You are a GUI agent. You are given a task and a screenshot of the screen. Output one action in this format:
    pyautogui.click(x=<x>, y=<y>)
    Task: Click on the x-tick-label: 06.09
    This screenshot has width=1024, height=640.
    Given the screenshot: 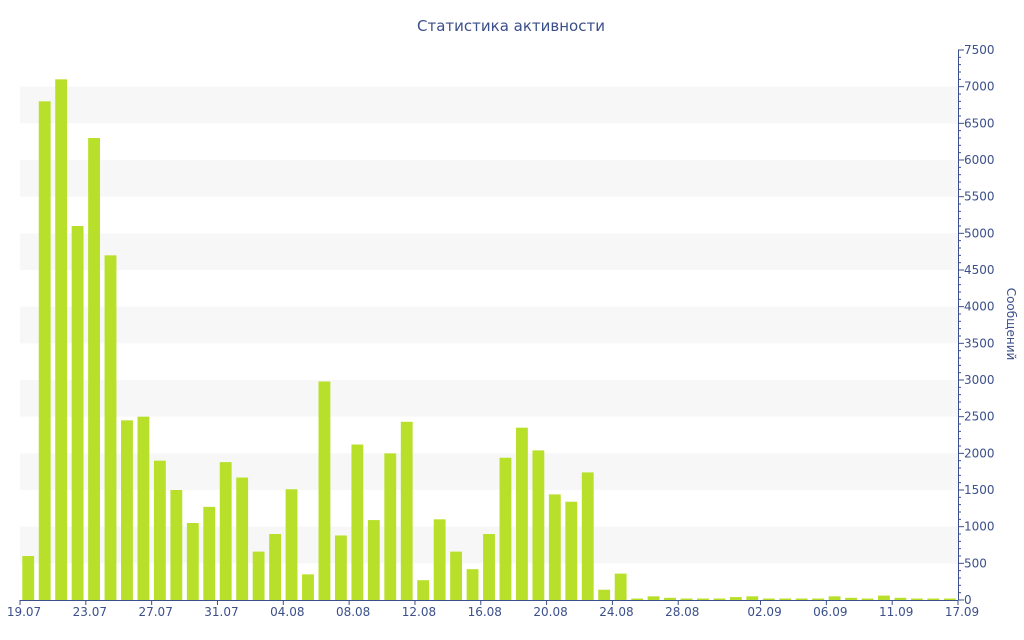 What is the action you would take?
    pyautogui.click(x=830, y=612)
    